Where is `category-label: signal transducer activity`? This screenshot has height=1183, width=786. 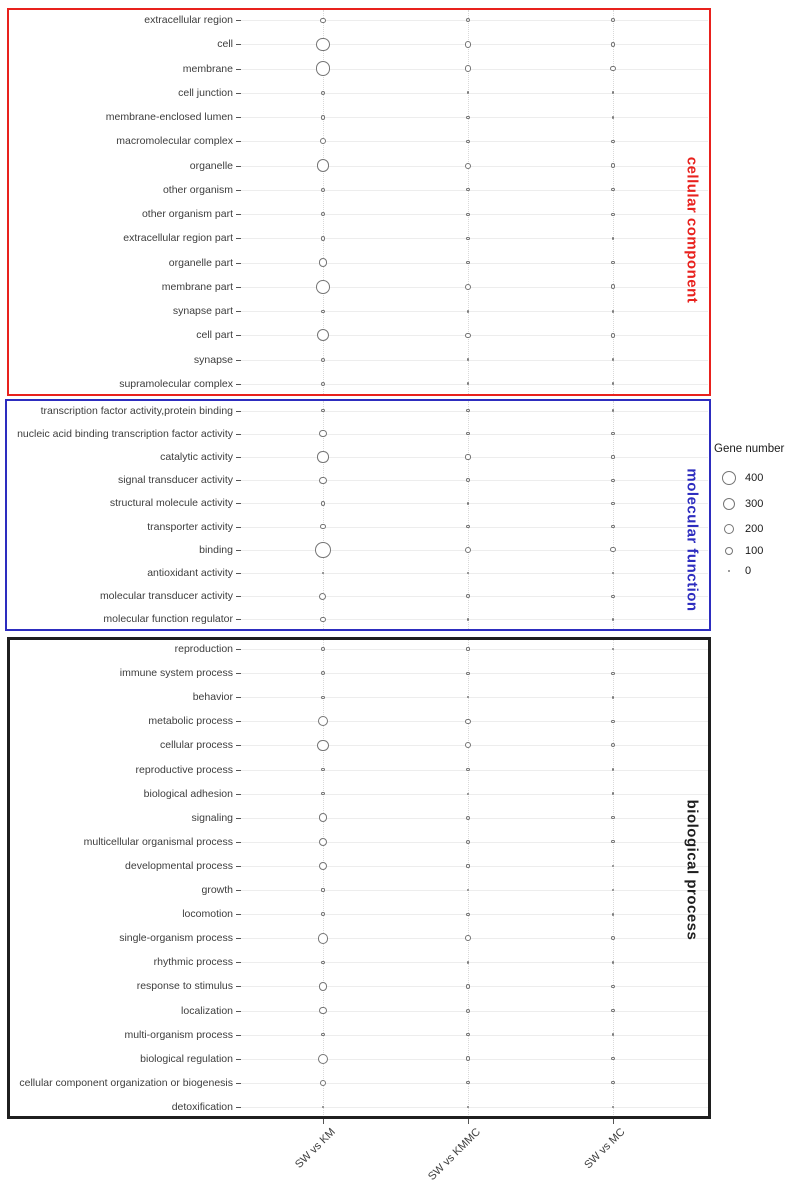 category-label: signal transducer activity is located at coordinates (175, 480).